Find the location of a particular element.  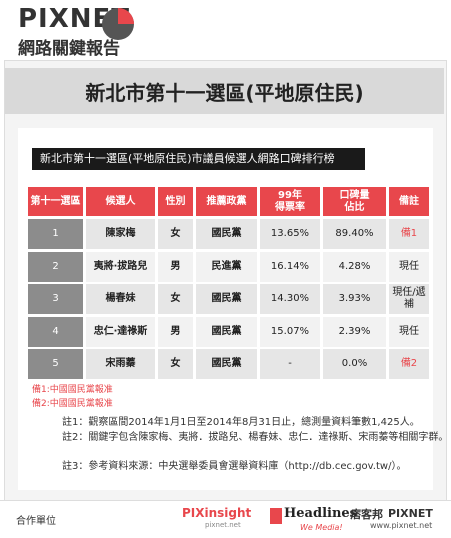

header-text: 備註 is located at coordinates (409, 201).